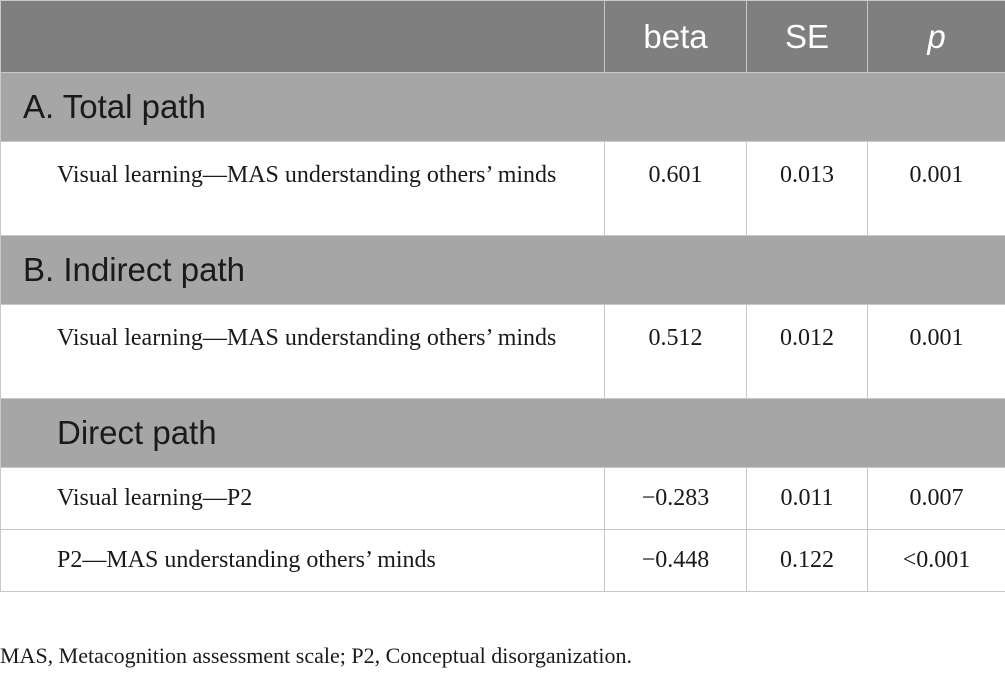  What do you see at coordinates (675, 351) in the screenshot?
I see `beta-value: 0.512` at bounding box center [675, 351].